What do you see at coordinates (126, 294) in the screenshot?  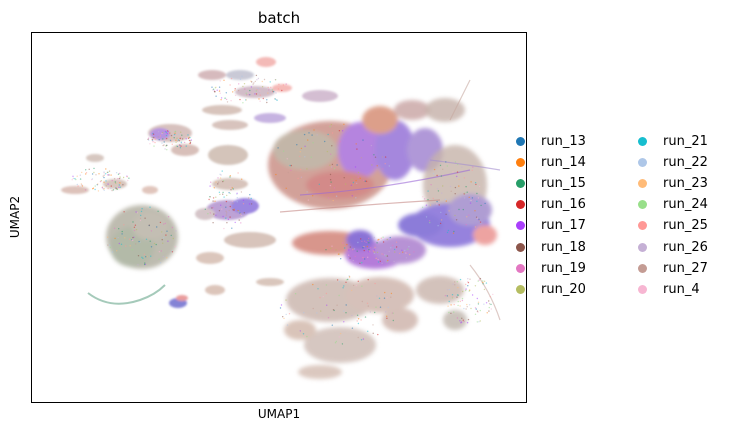 I see `cluster-left-arc` at bounding box center [126, 294].